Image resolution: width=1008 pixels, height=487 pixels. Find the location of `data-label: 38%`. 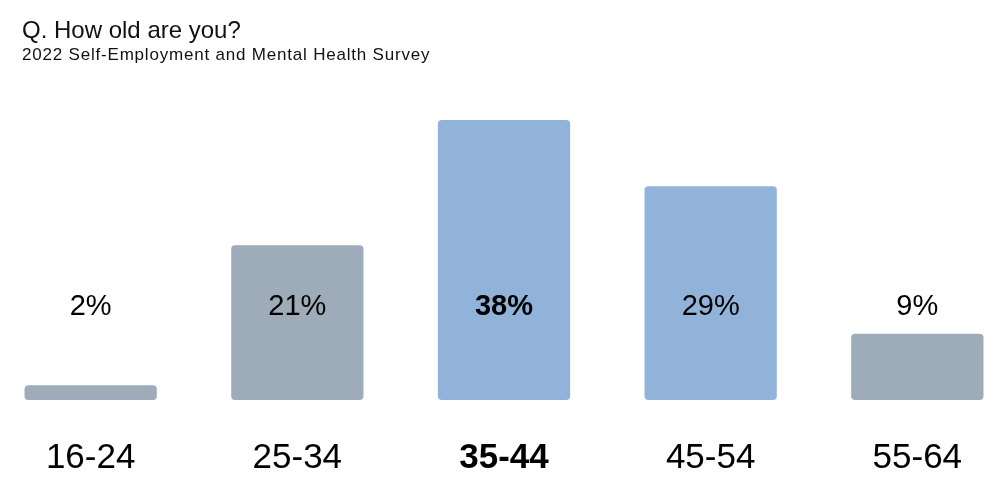

data-label: 38% is located at coordinates (504, 305).